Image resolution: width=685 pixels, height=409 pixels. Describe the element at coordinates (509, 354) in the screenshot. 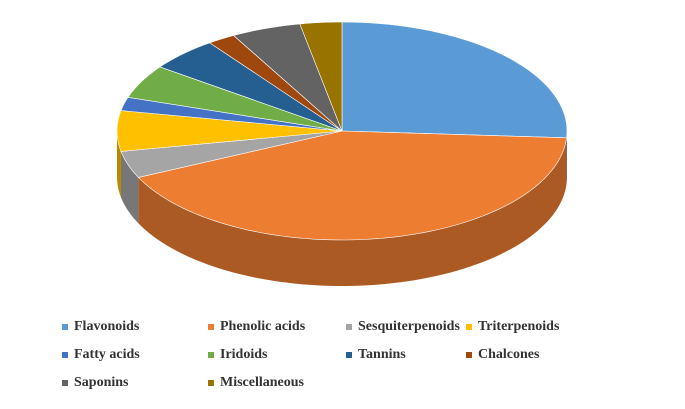

I see `legend-label: Chalcones` at that location.